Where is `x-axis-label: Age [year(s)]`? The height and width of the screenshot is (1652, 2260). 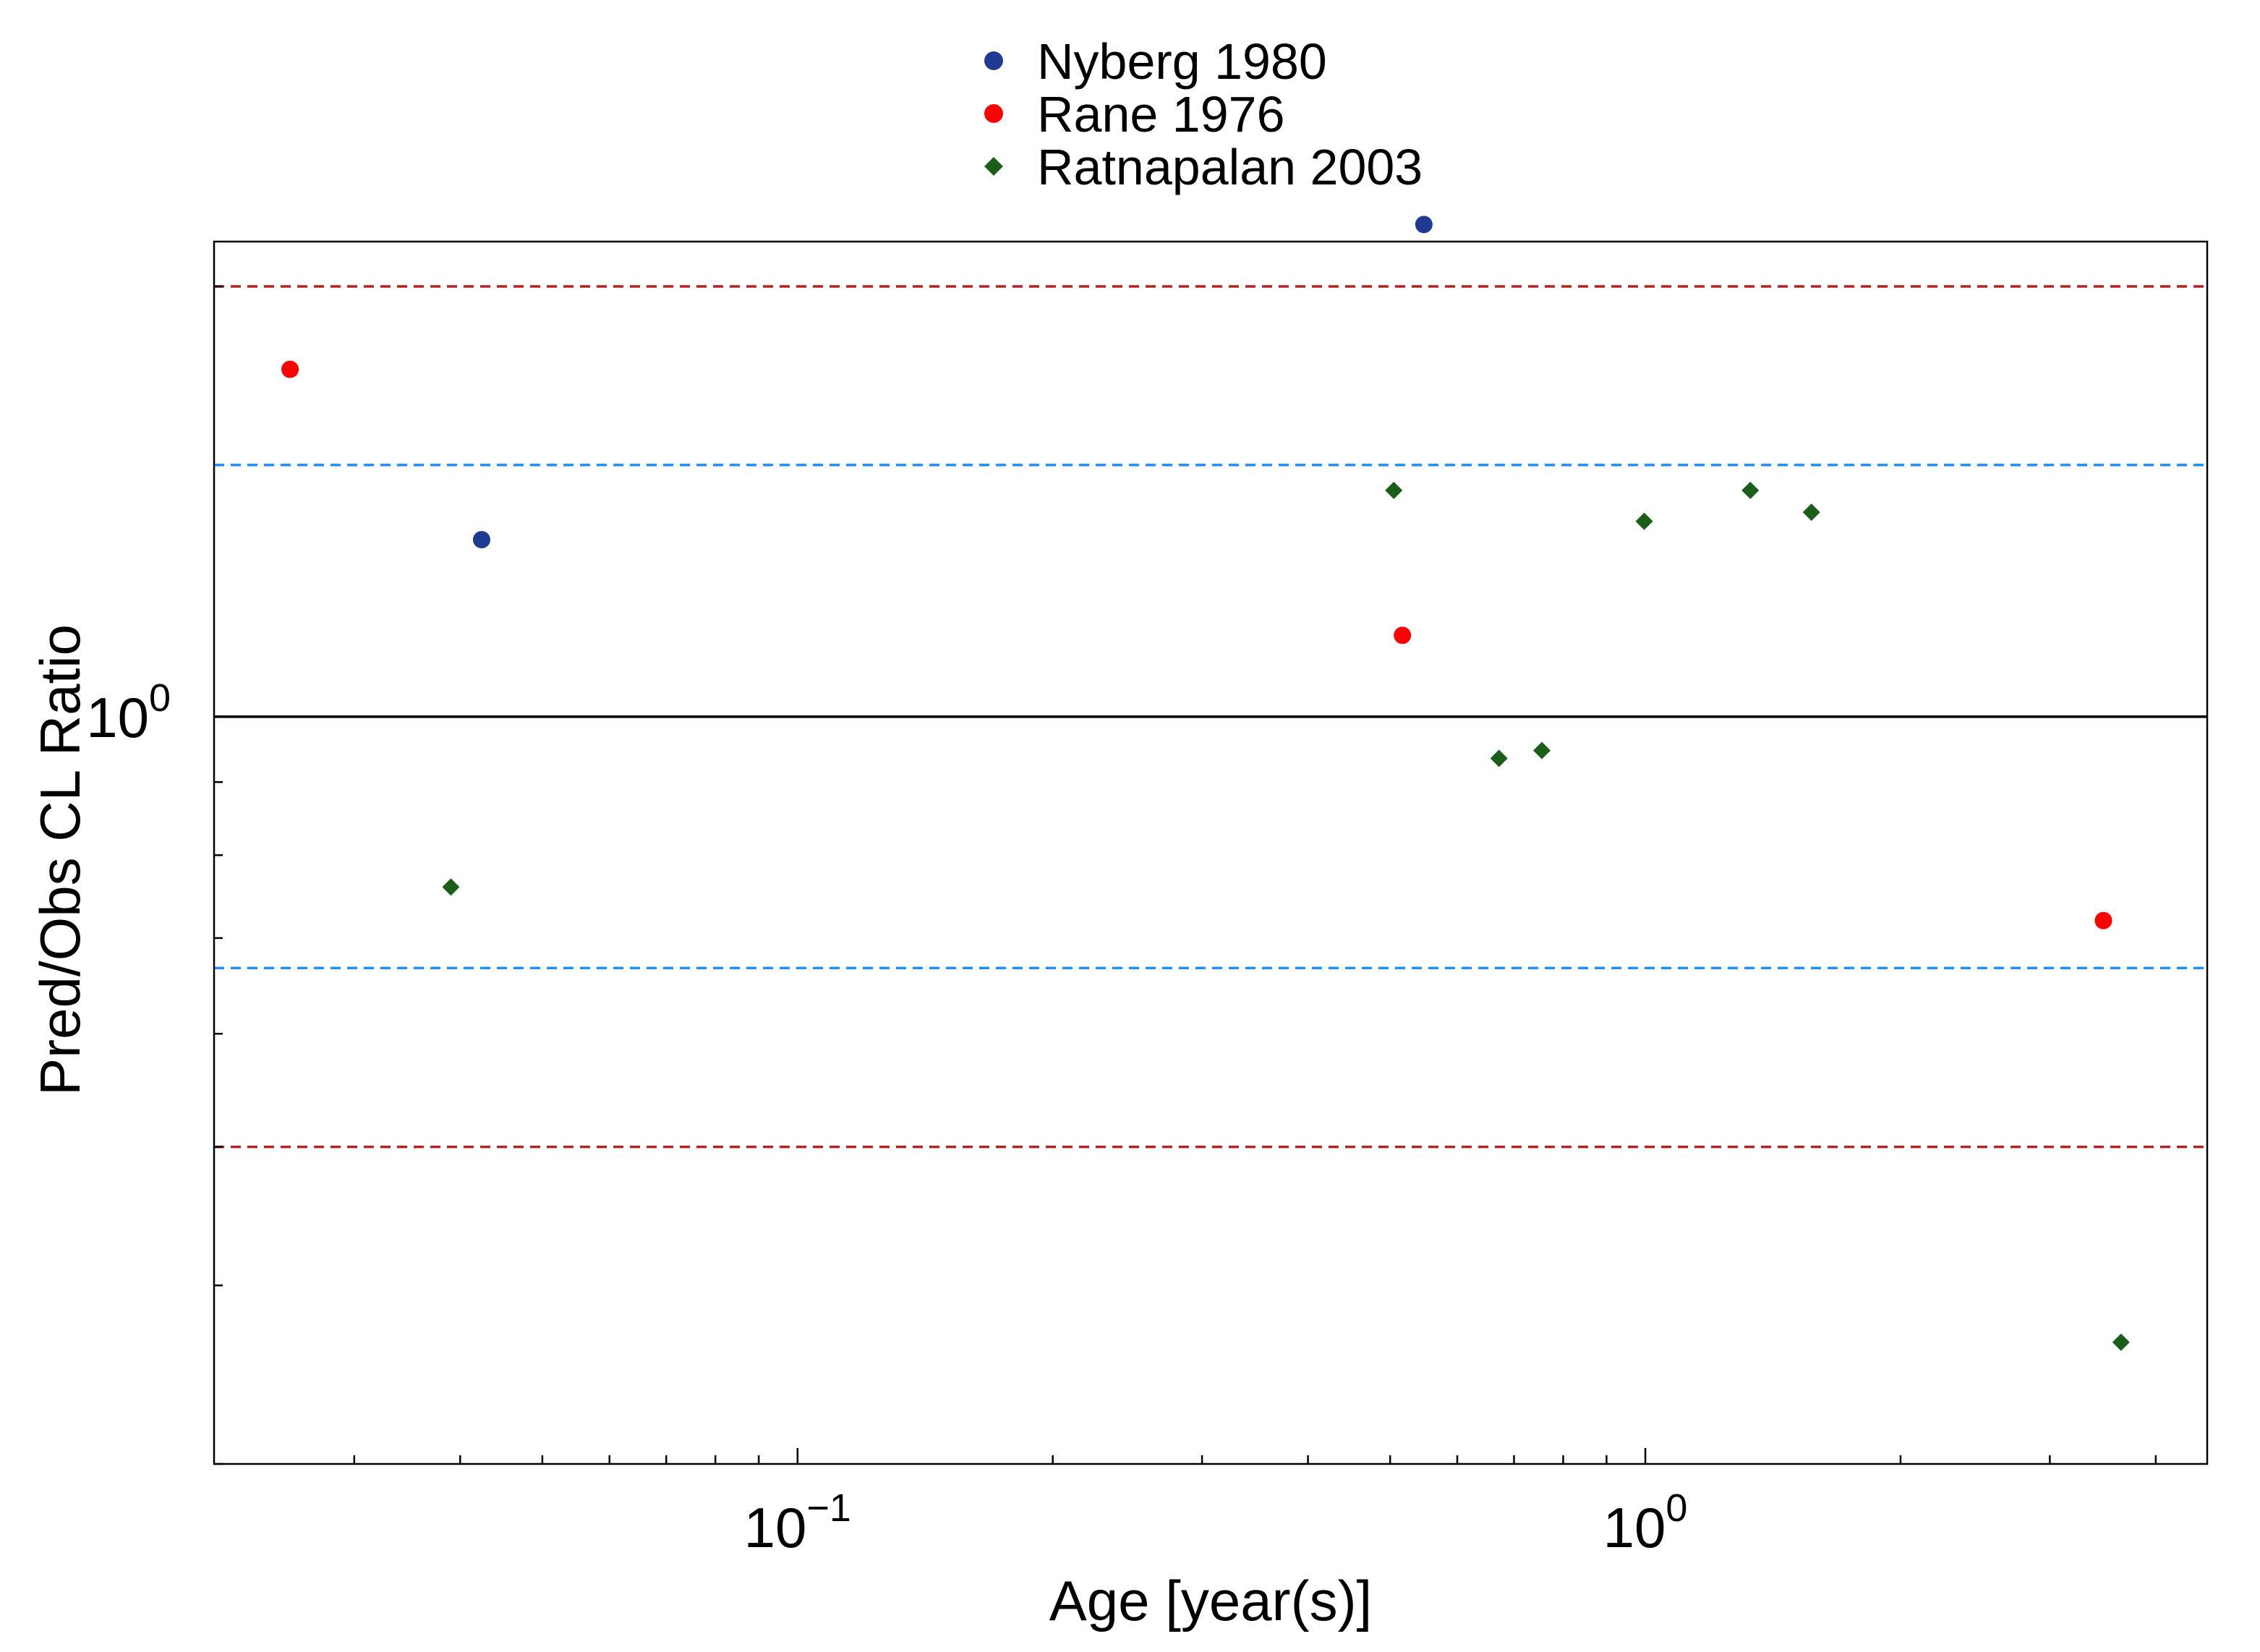
x-axis-label: Age [year(s)] is located at coordinates (1210, 1600).